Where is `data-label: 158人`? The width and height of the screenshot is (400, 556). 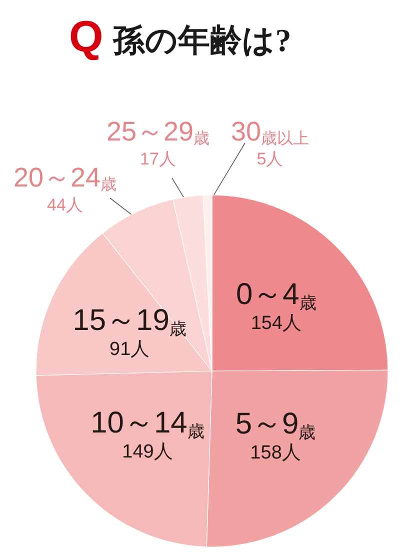
data-label: 158人 is located at coordinates (275, 453).